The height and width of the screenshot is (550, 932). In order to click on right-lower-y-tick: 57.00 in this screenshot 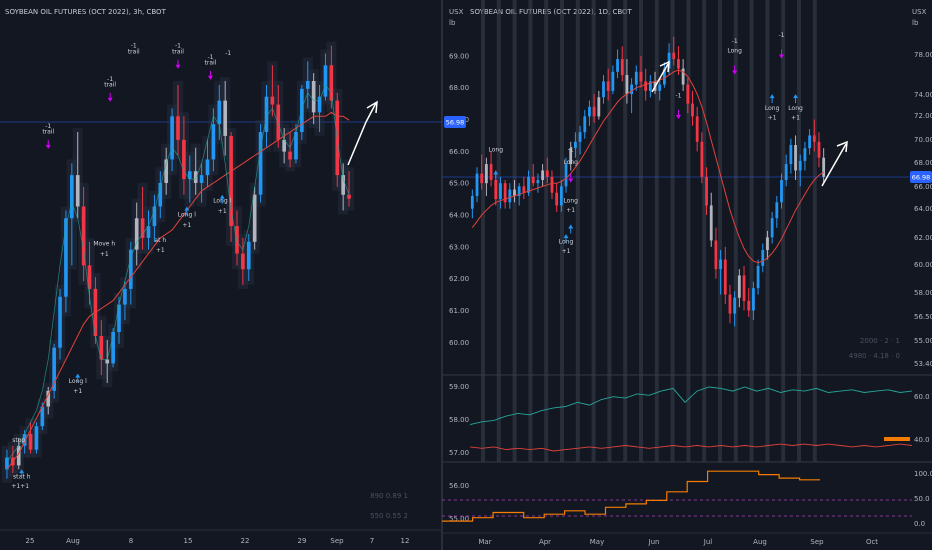, I will do `click(459, 453)`.